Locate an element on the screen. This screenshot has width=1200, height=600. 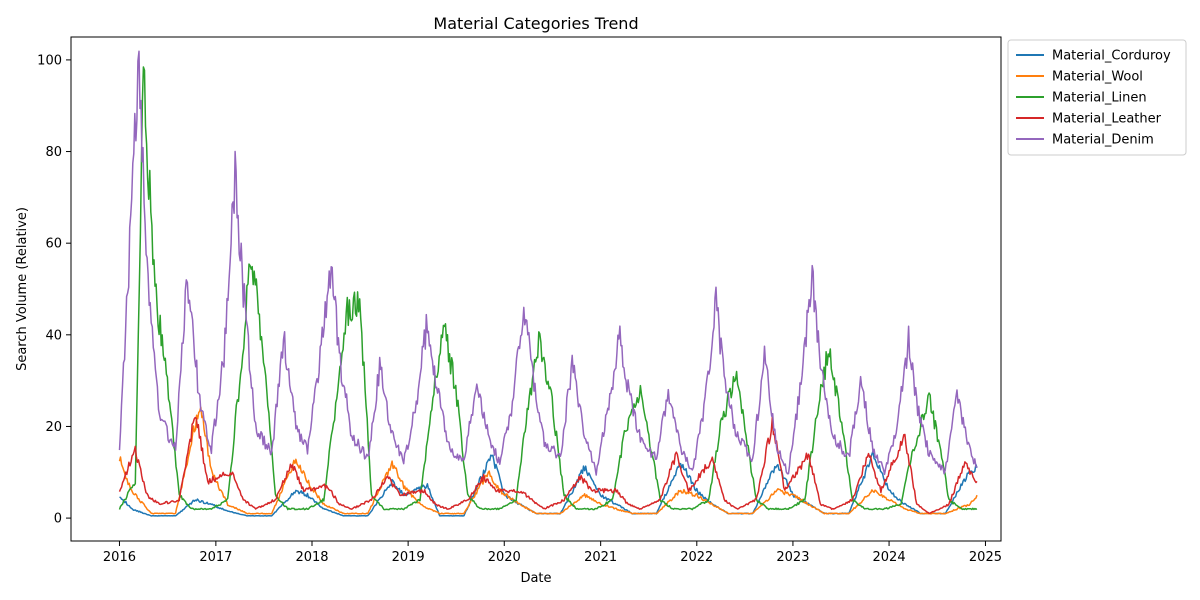
y-axis: 0 20 40 60 80 100 is located at coordinates (54, 290).